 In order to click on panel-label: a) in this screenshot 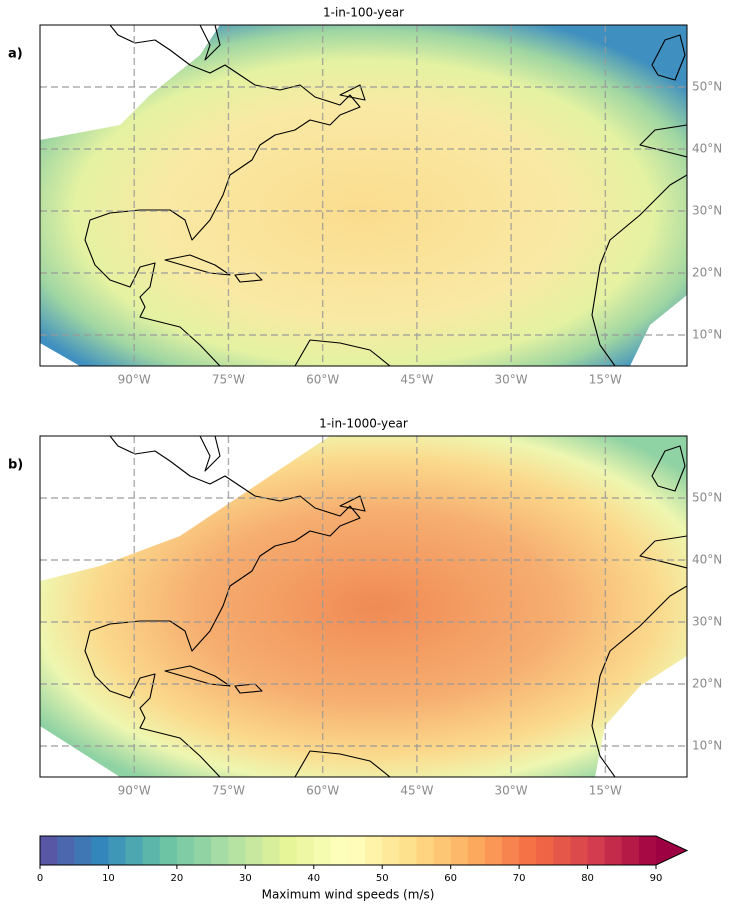, I will do `click(15, 54)`.